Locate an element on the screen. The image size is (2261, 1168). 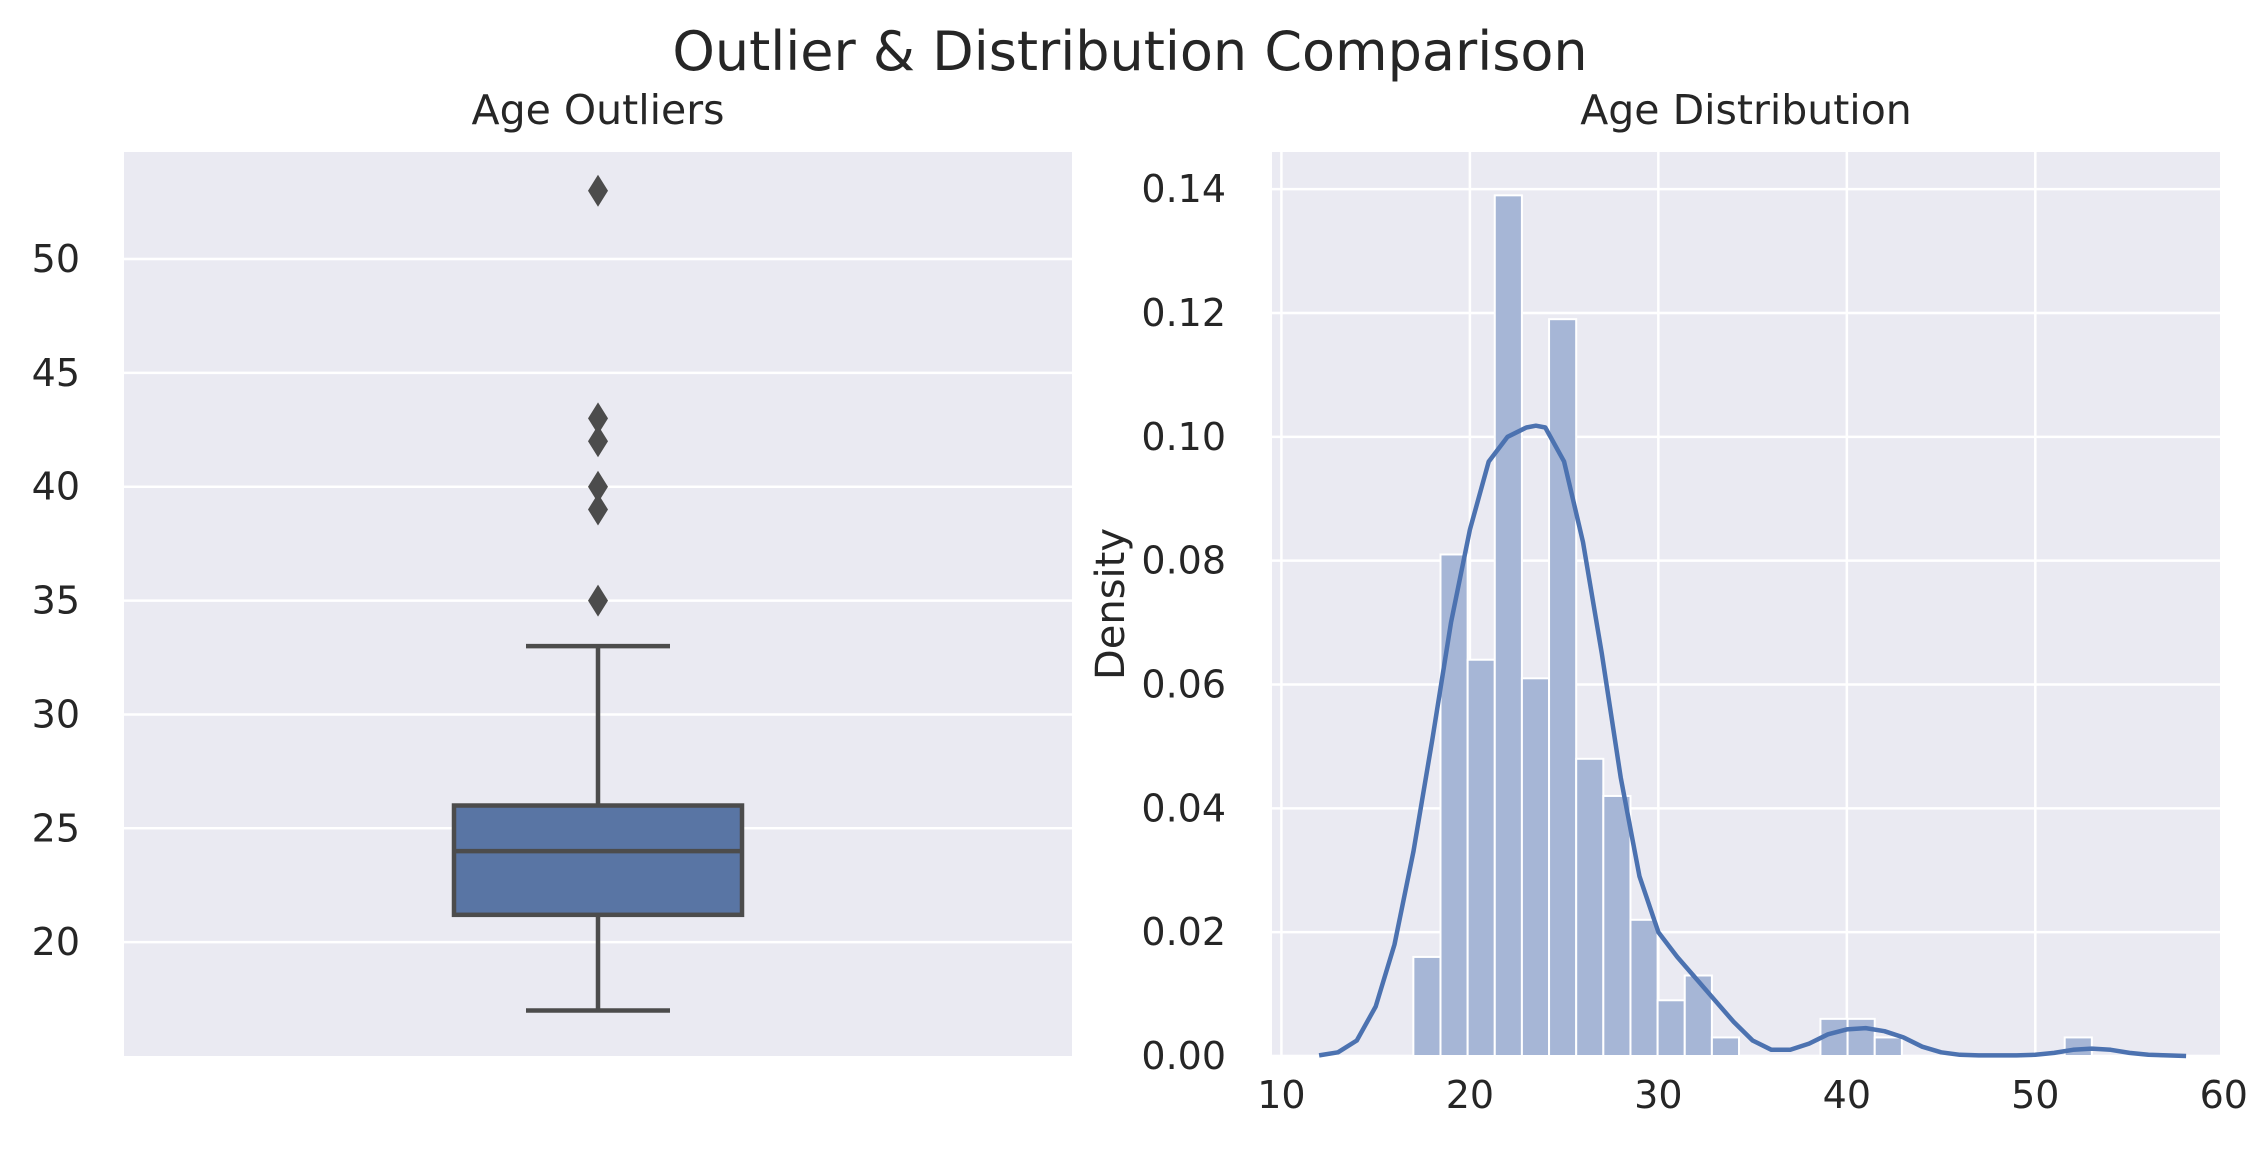
box-plot-y-tick-label: 30 is located at coordinates (56, 714).